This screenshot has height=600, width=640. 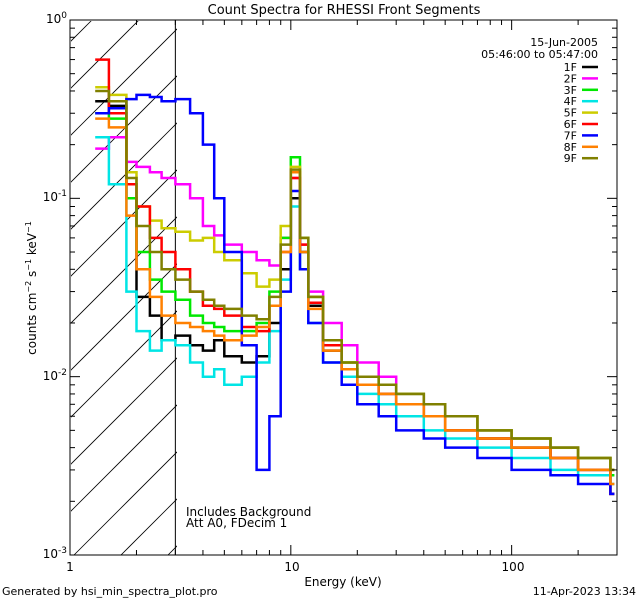 I want to click on annotation-background: Includes Background, so click(x=248, y=512).